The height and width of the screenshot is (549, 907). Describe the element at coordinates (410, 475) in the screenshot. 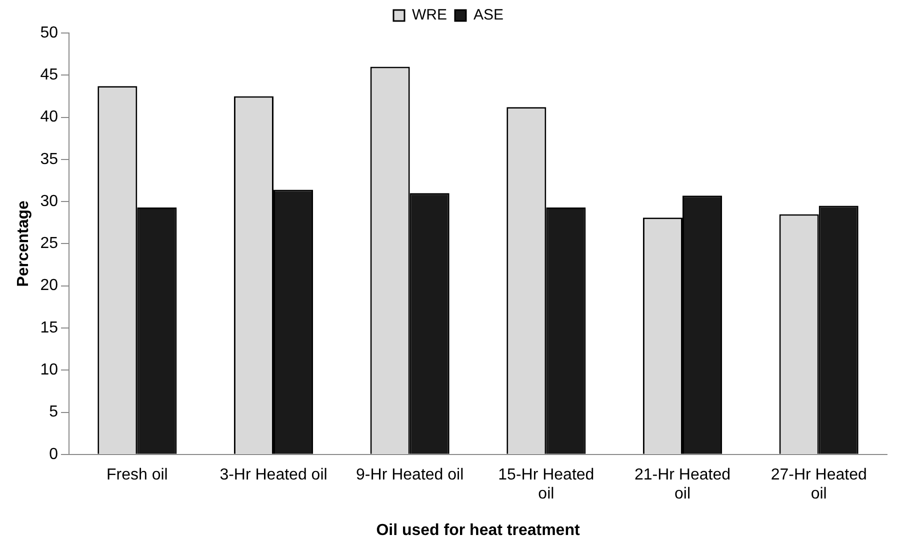

I see `x-tick-label: 9-Hr Heated oil` at that location.